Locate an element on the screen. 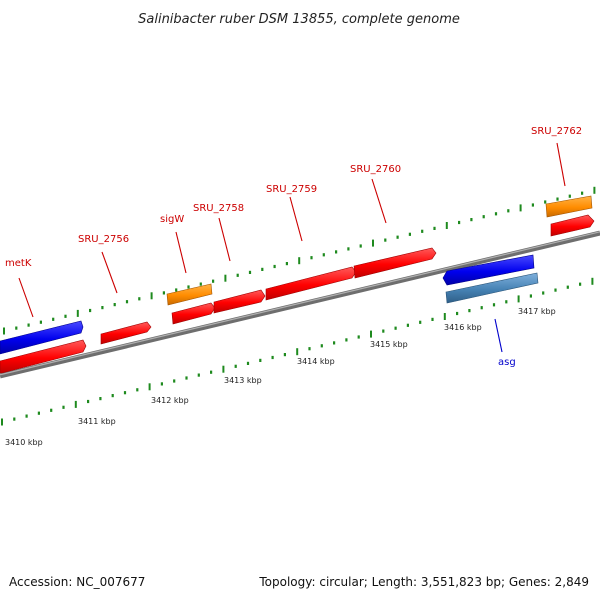 Image resolution: width=600 pixels, height=600 pixels. scale-label: 3411 kbp is located at coordinates (97, 421).